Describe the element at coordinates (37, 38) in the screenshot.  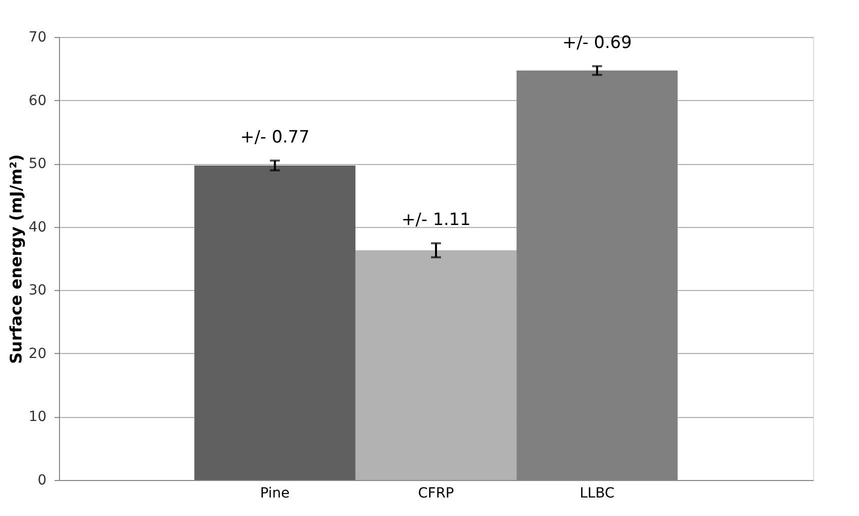
I see `y-tick-label: 70` at that location.